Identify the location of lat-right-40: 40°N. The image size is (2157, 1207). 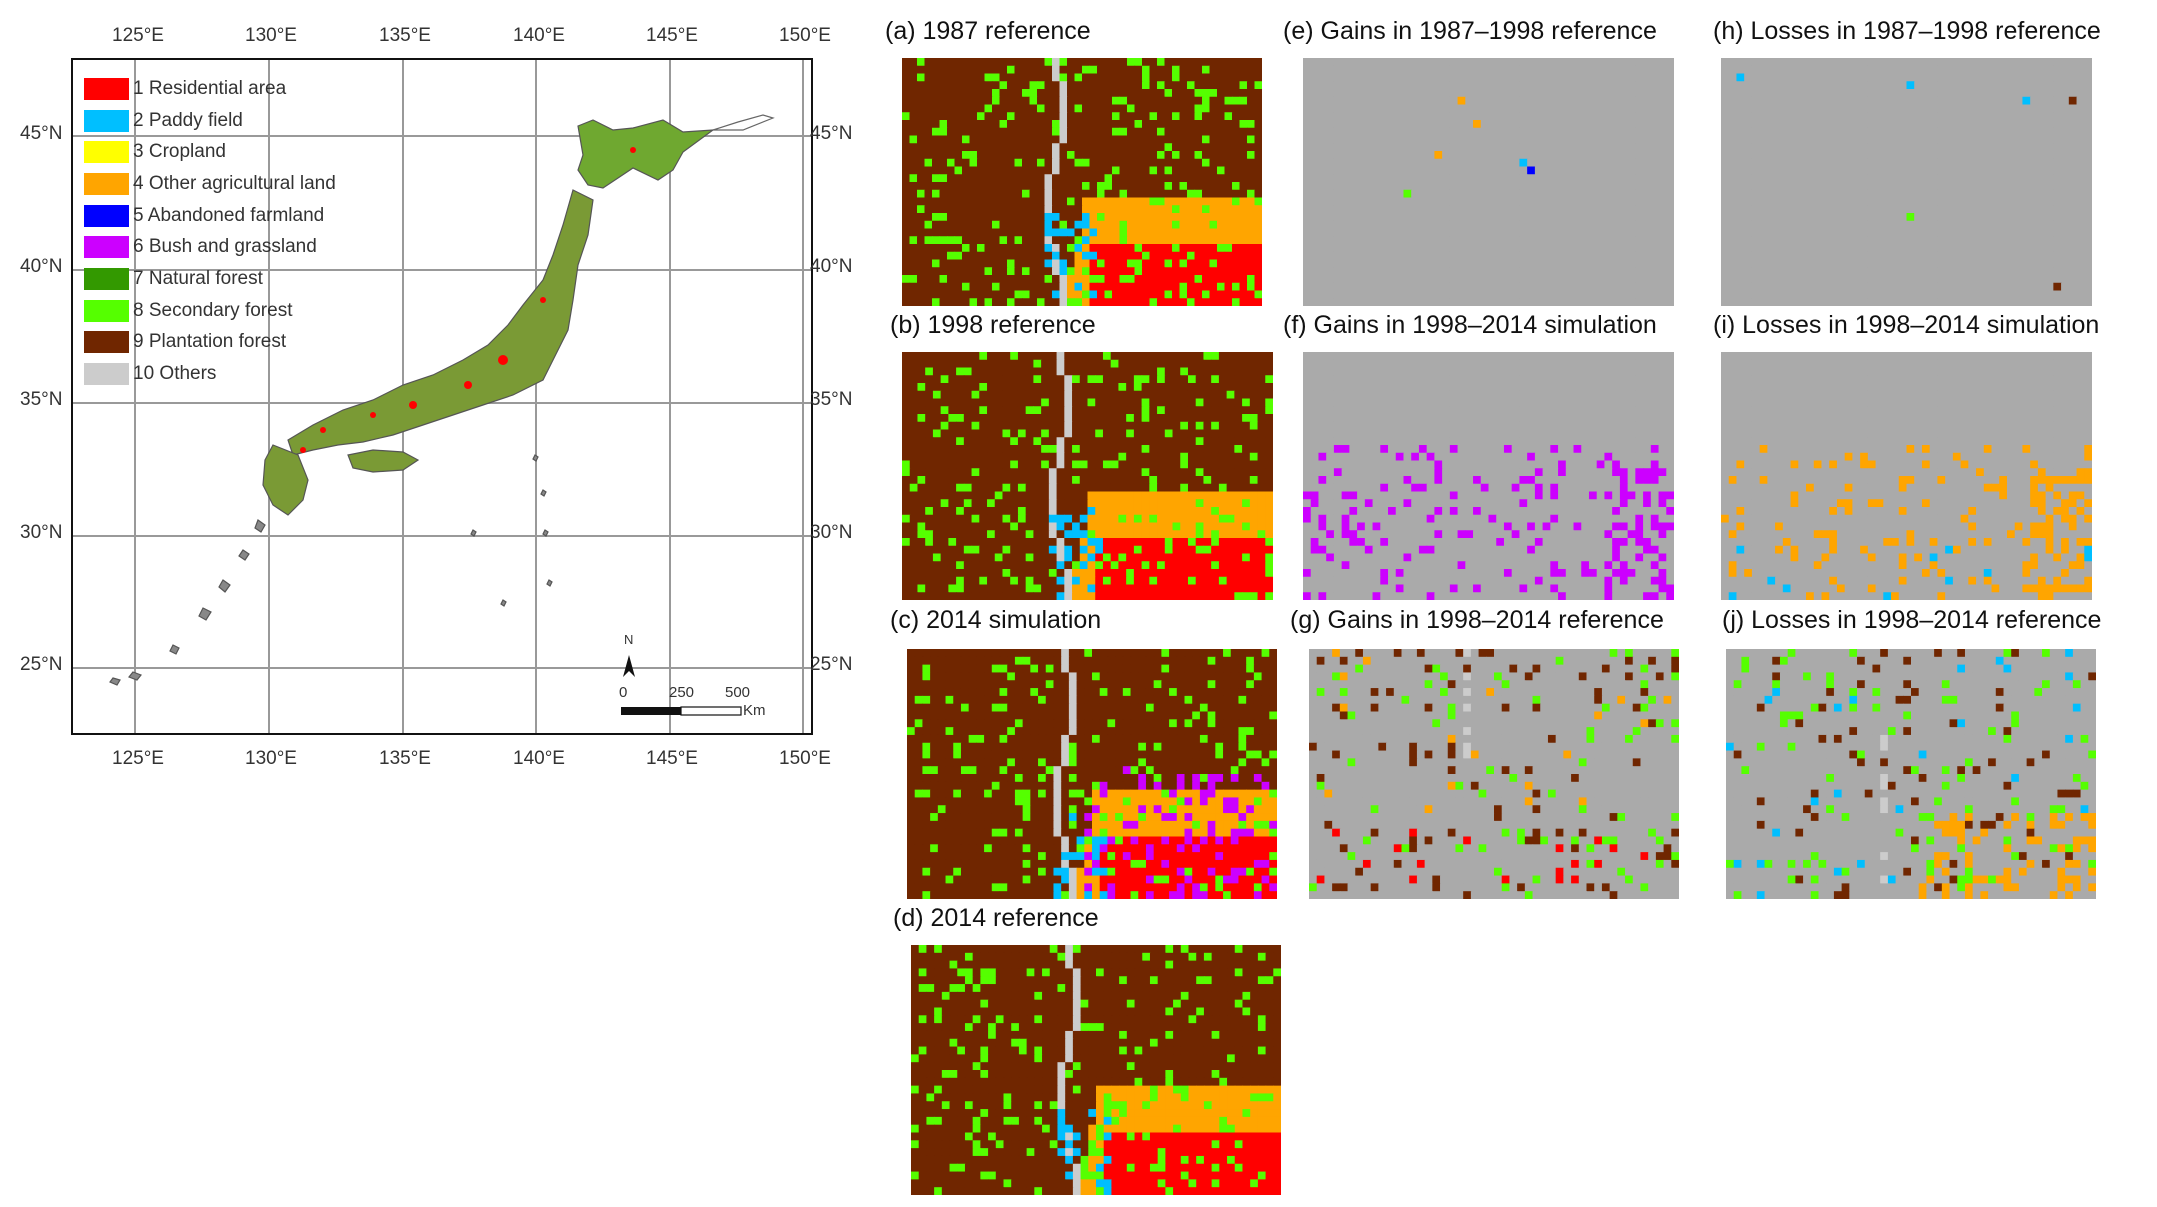
(831, 266).